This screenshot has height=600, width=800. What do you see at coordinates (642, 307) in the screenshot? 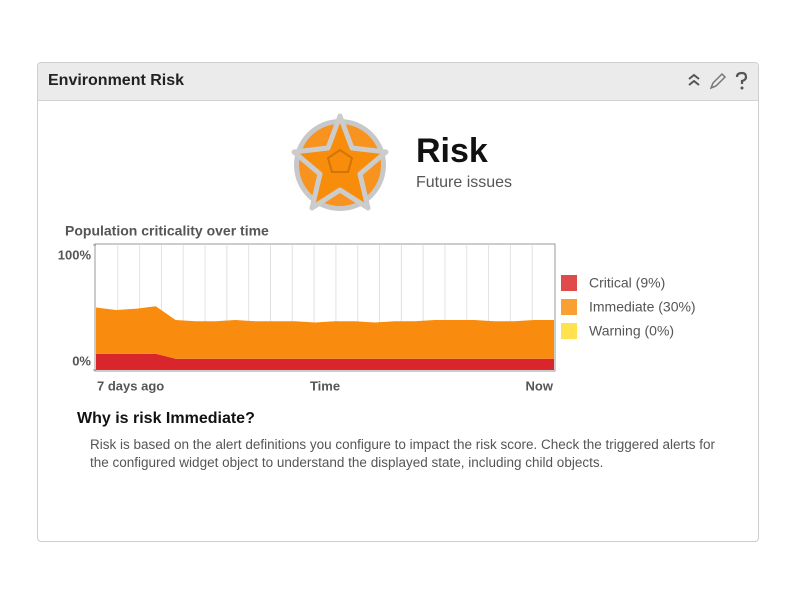
I see `legend-label: Immediate (30%)` at bounding box center [642, 307].